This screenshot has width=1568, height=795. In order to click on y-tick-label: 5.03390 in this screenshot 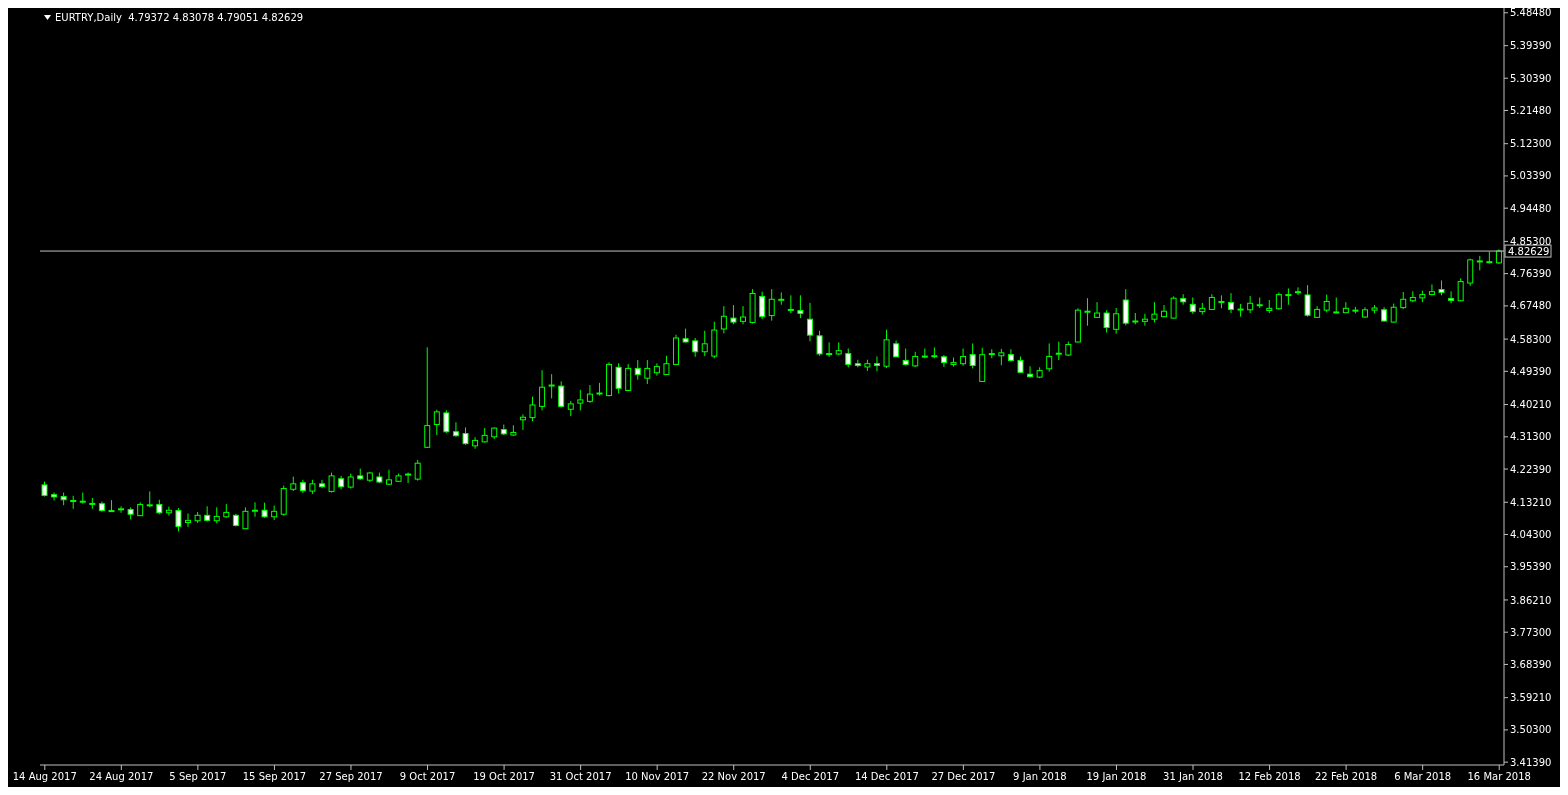, I will do `click(1531, 176)`.